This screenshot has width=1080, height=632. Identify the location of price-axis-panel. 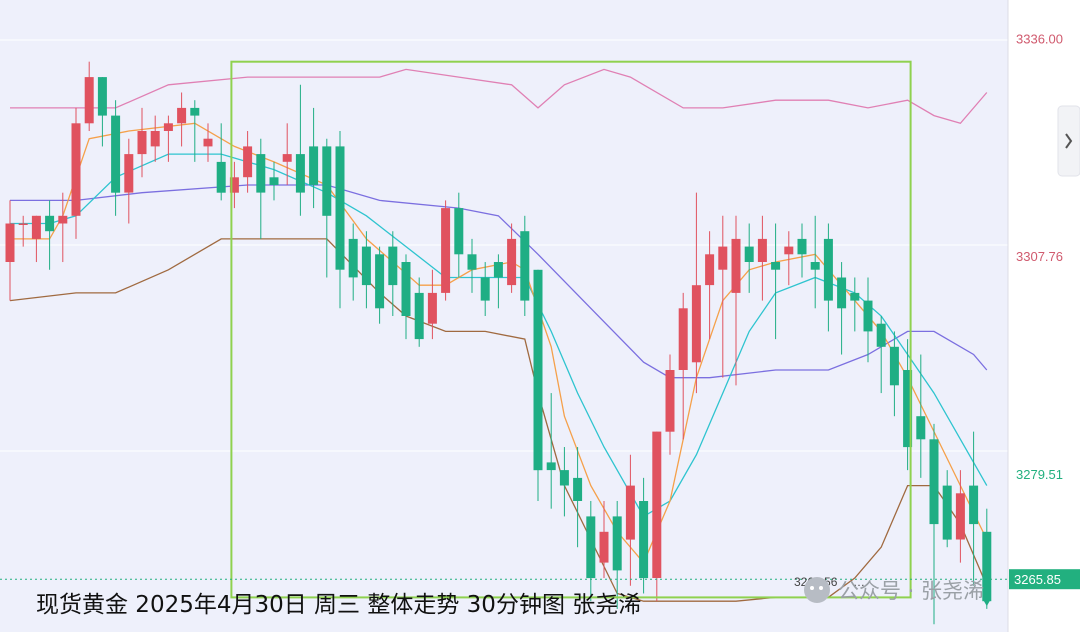
(1044, 316).